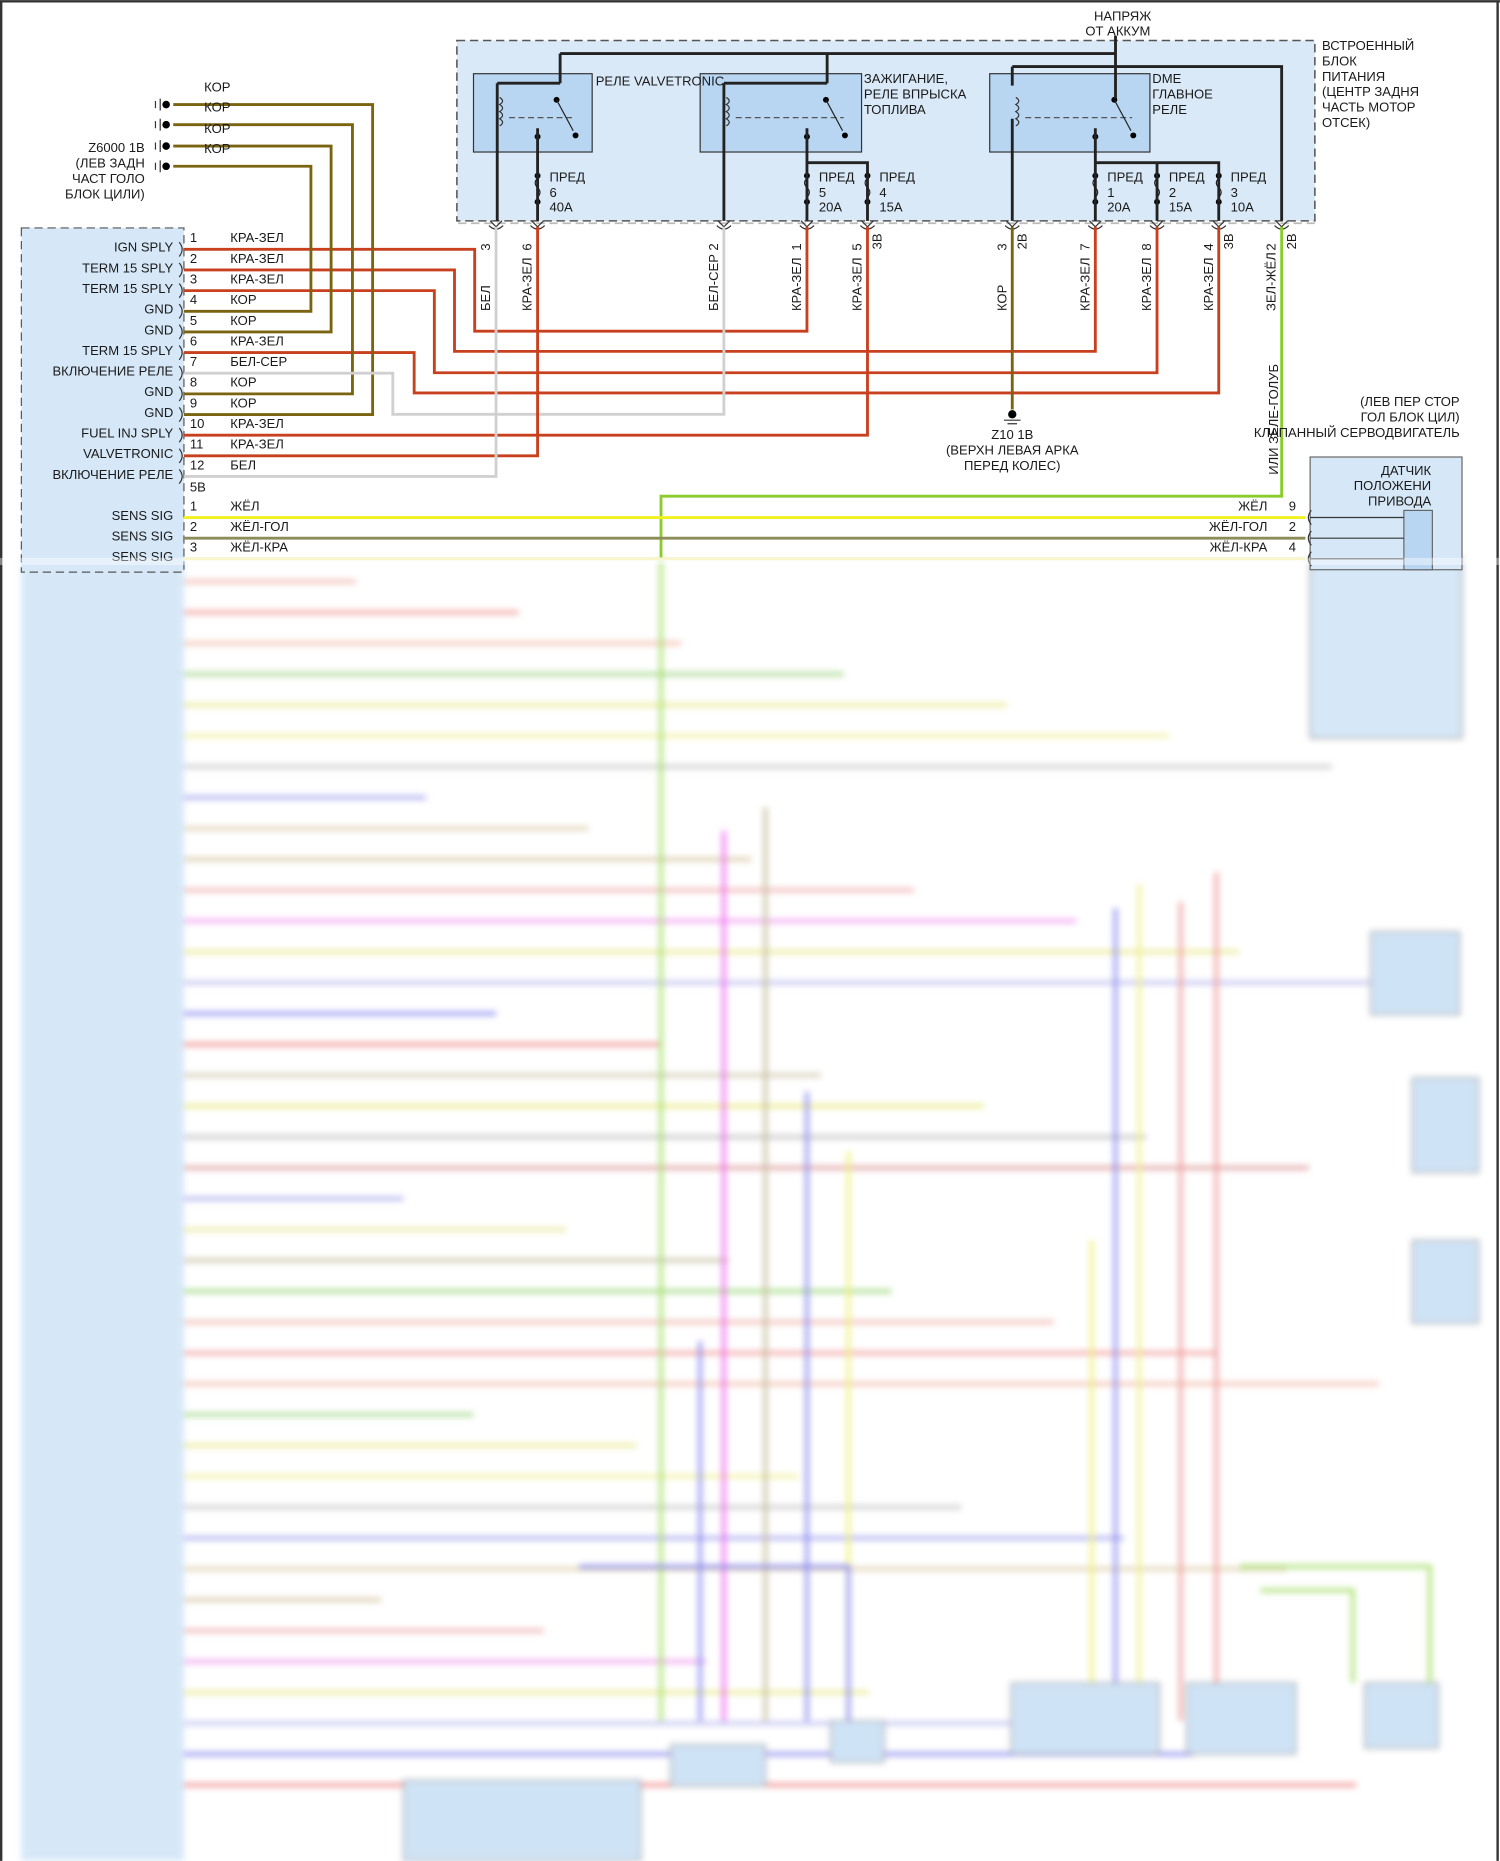 This screenshot has width=1500, height=1861. Describe the element at coordinates (796, 246) in the screenshot. I see `box-pin-number: 1` at that location.